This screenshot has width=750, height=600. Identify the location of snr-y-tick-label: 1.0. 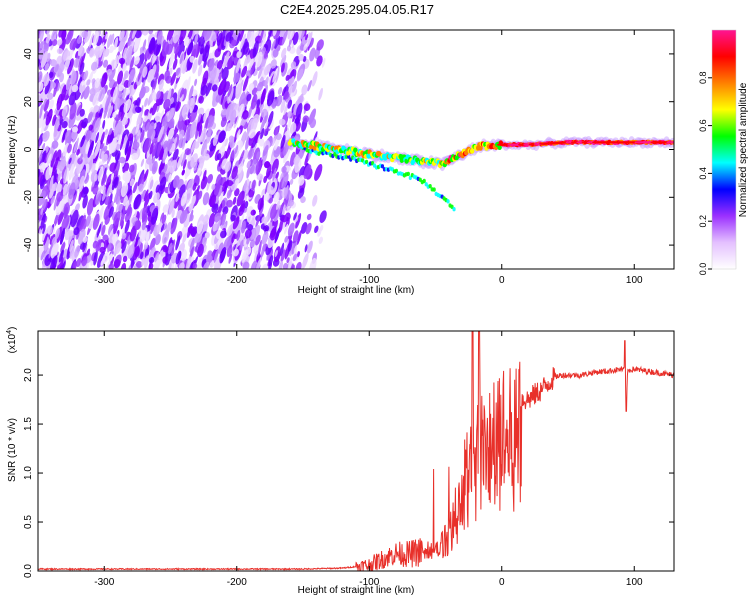
(28, 473).